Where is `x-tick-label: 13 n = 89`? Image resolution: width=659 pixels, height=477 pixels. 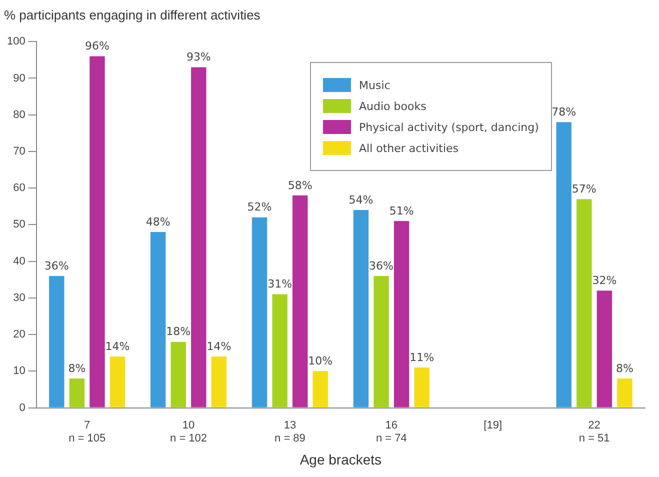 x-tick-label: 13 n = 89 is located at coordinates (290, 432).